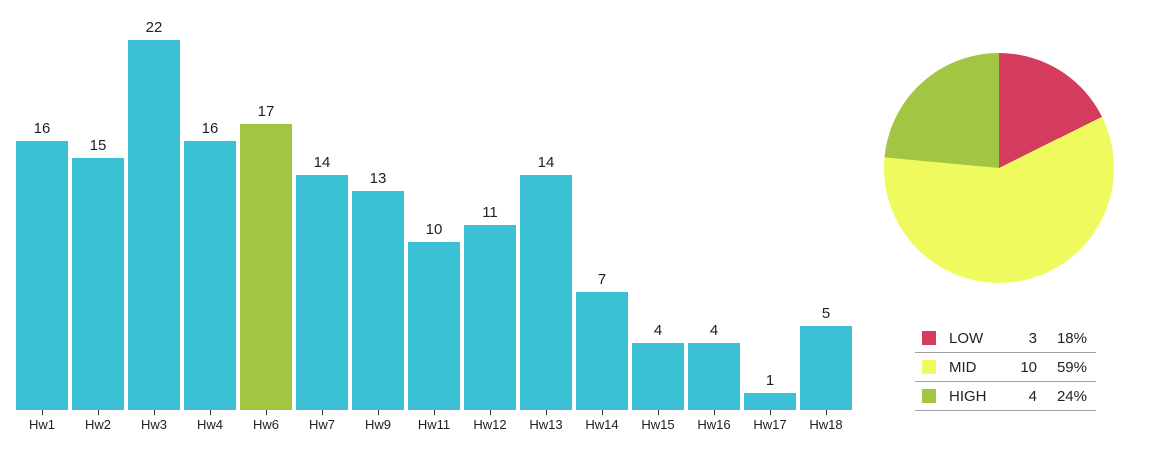 The height and width of the screenshot is (457, 1149). Describe the element at coordinates (434, 229) in the screenshot. I see `bar-value-label: 10` at that location.